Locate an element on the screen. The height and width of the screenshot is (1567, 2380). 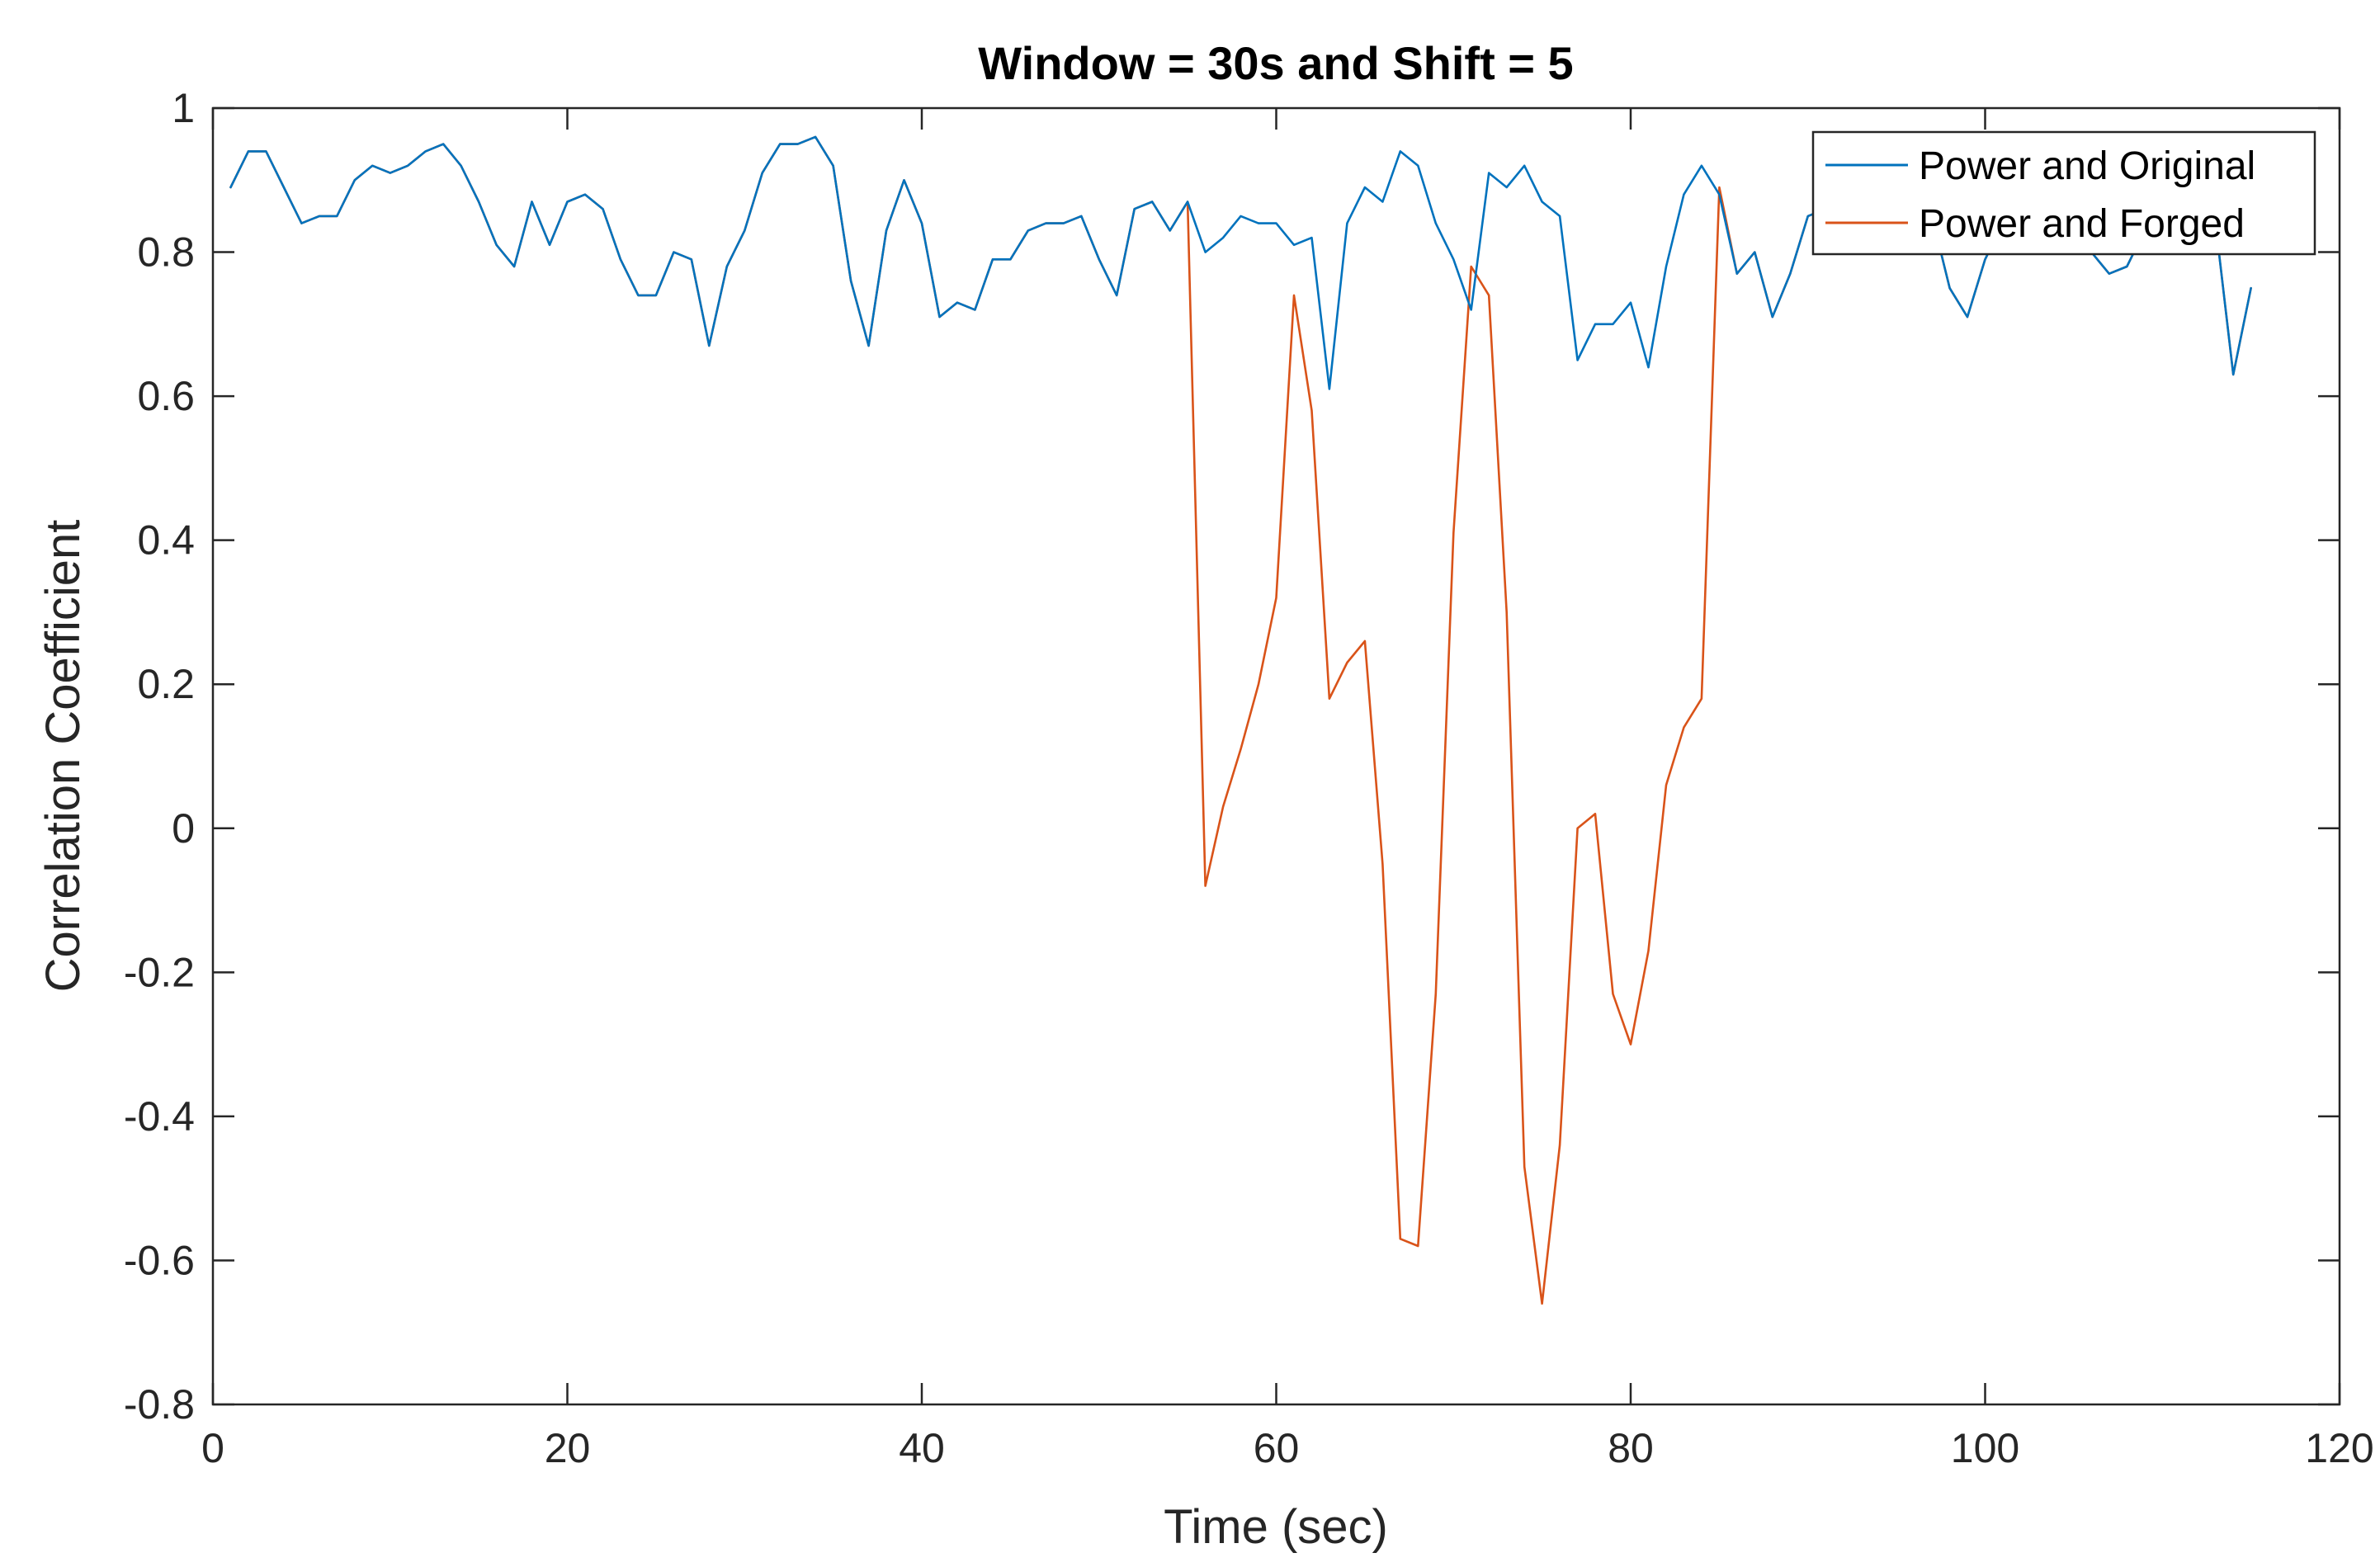
x-tick-label: 120 is located at coordinates (2339, 1448).